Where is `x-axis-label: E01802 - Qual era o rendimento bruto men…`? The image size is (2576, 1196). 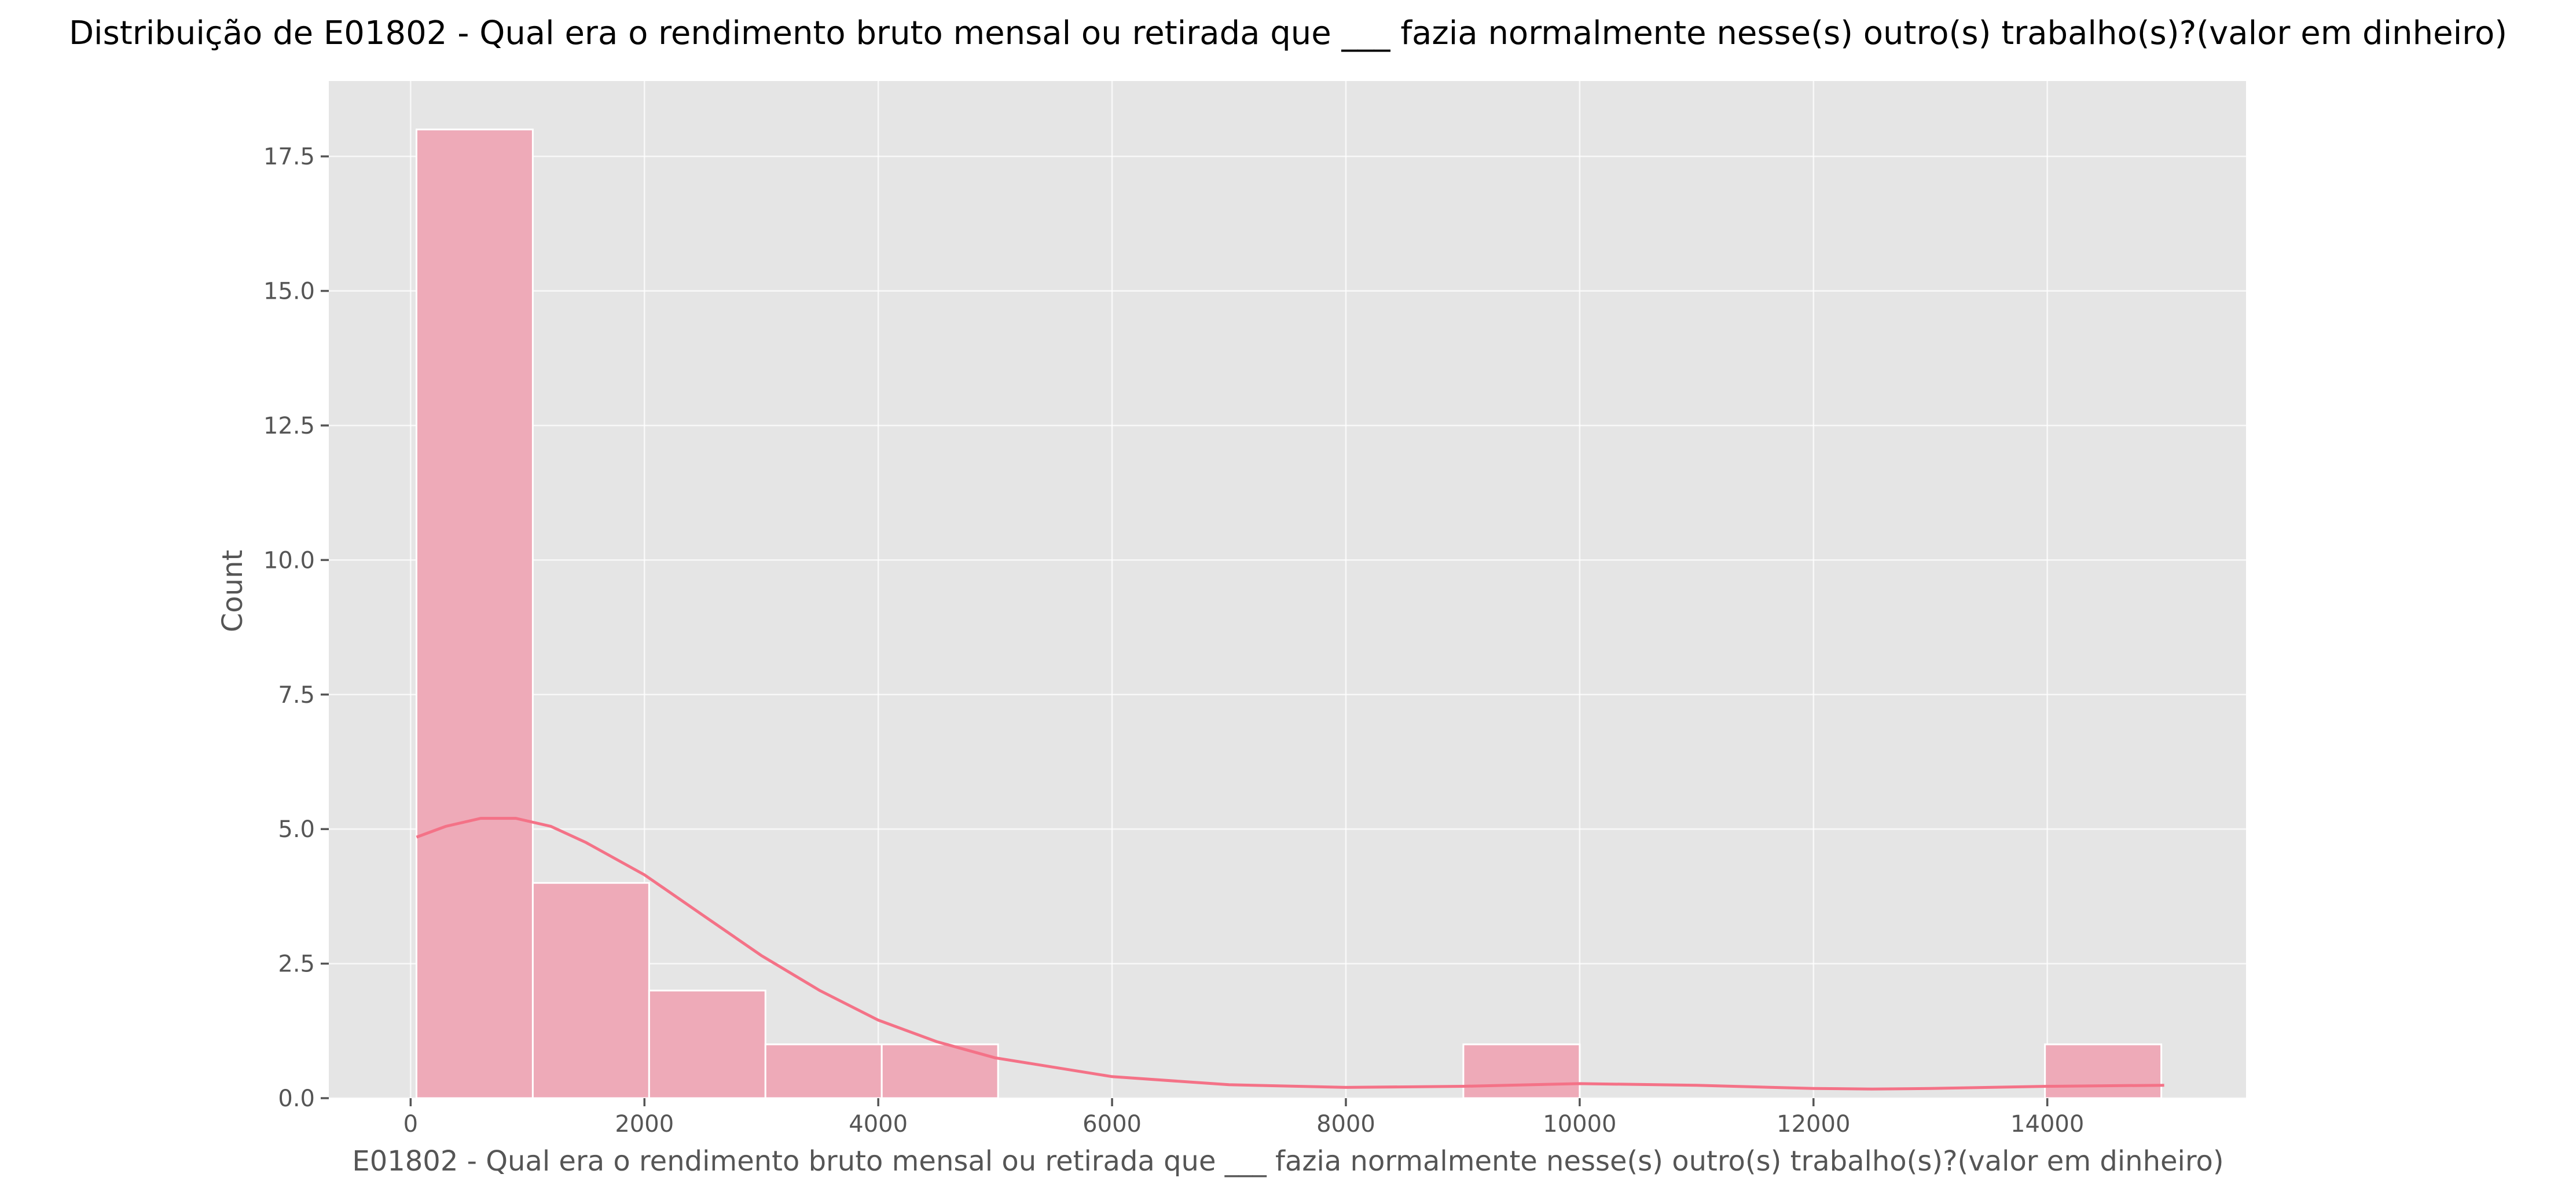 x-axis-label: E01802 - Qual era o rendimento bruto men… is located at coordinates (1287, 1161).